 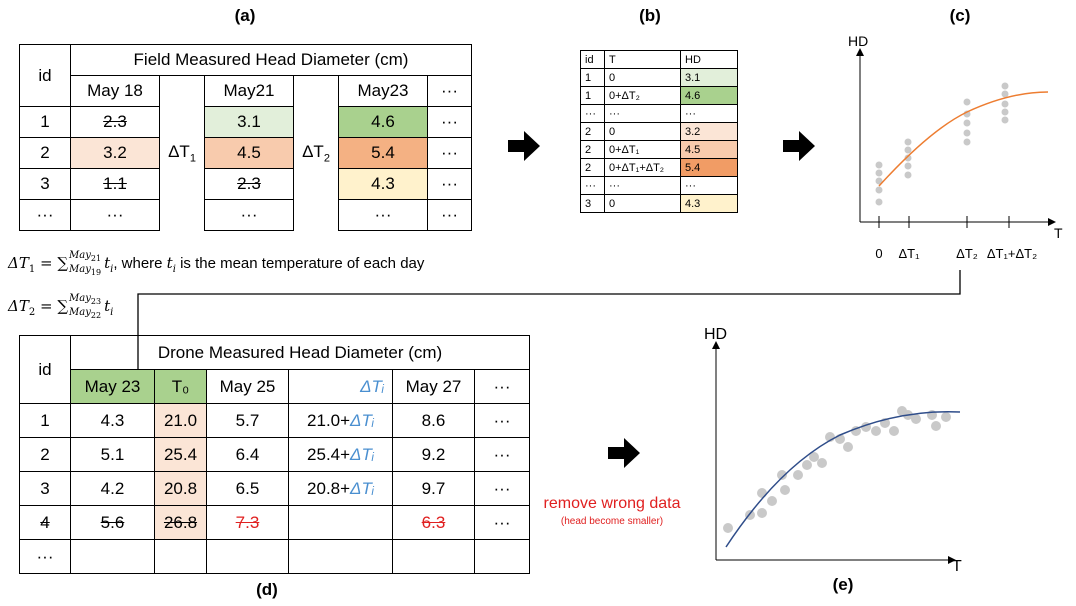 I want to click on date-header: May23, so click(x=383, y=91).